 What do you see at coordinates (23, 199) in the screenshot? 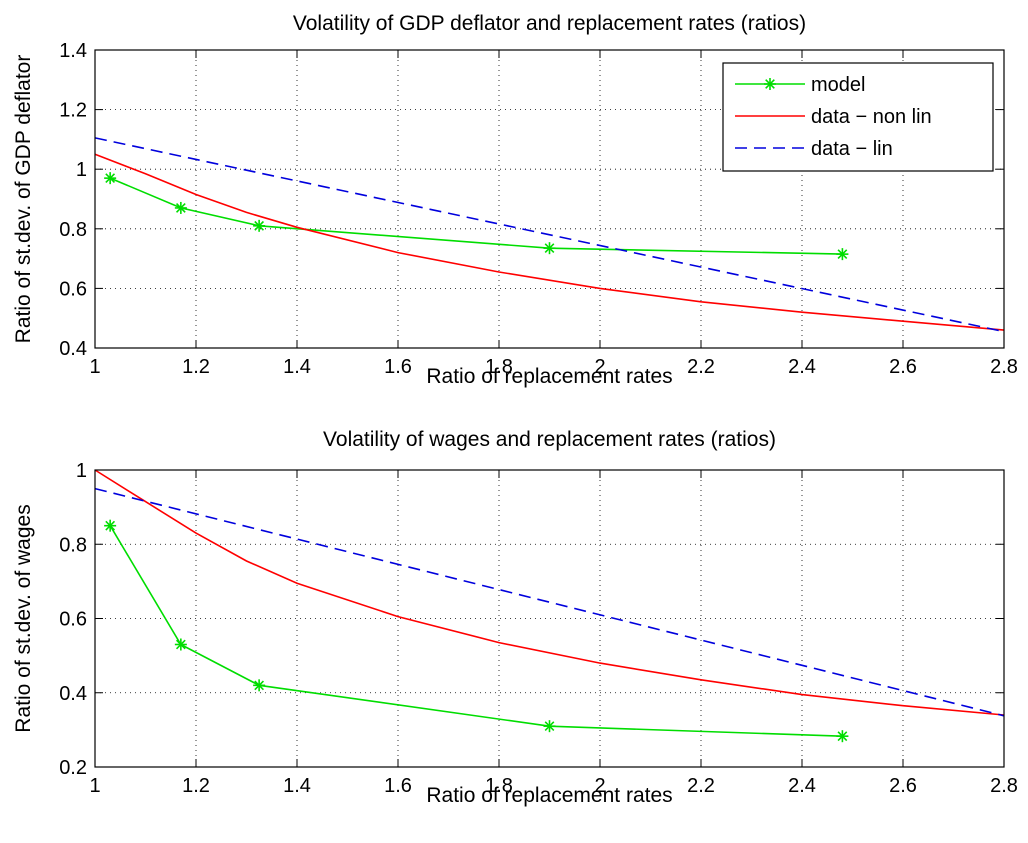
I see `y-axis-label: Ratio of st.dev. of GDP deflator` at bounding box center [23, 199].